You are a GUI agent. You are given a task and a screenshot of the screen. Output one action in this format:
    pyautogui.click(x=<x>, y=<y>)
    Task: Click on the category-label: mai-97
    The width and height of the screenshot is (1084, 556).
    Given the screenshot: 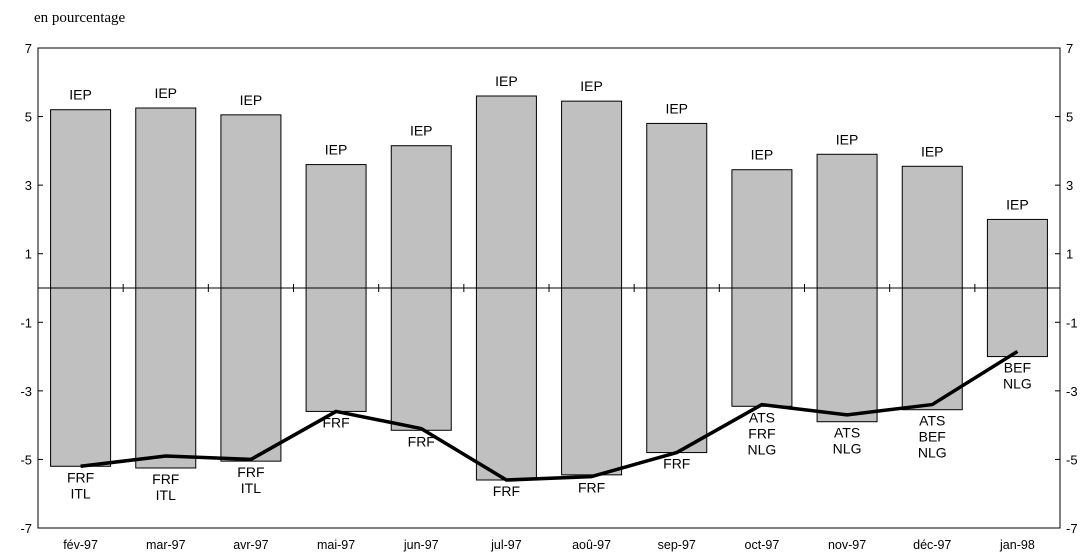 What is the action you would take?
    pyautogui.click(x=336, y=545)
    